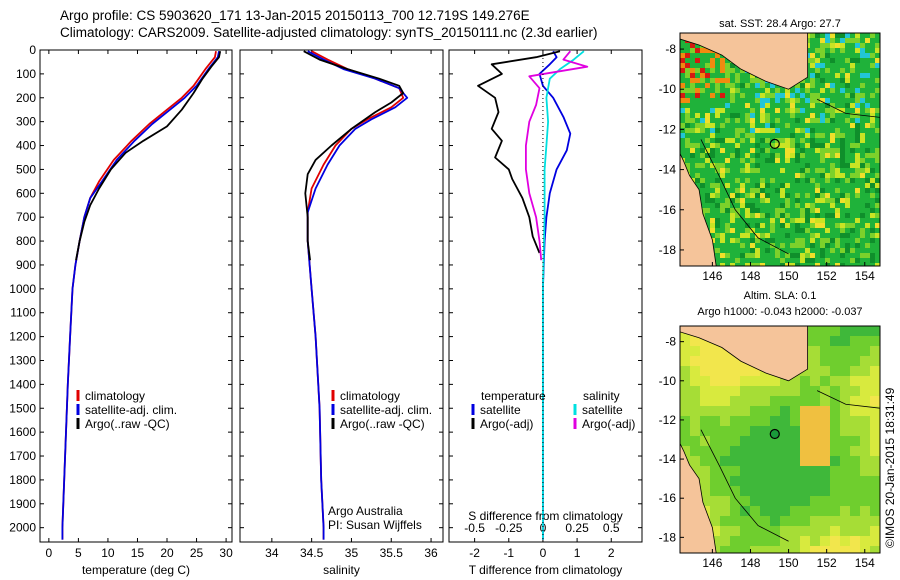  I want to click on x-tick-label: 10, so click(108, 553).